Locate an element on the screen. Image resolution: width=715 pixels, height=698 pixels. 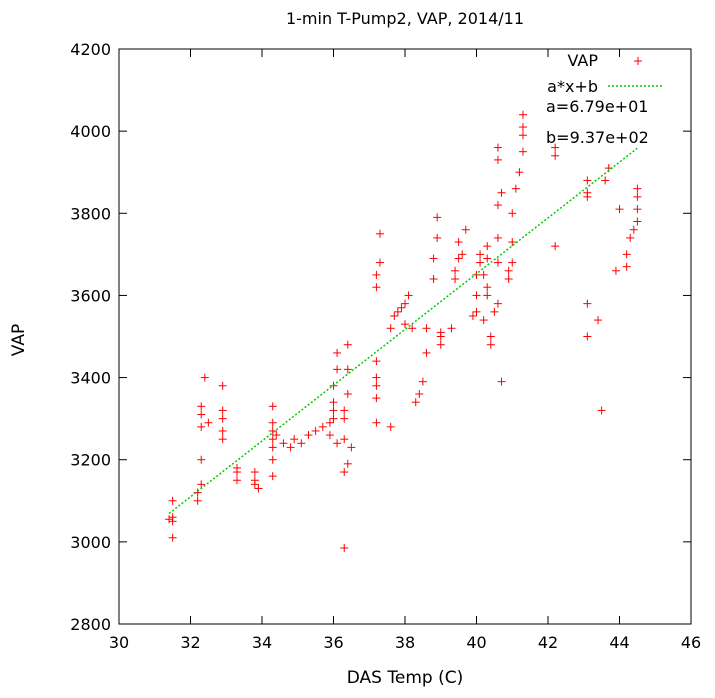
x-tick-label: 36 is located at coordinates (333, 642).